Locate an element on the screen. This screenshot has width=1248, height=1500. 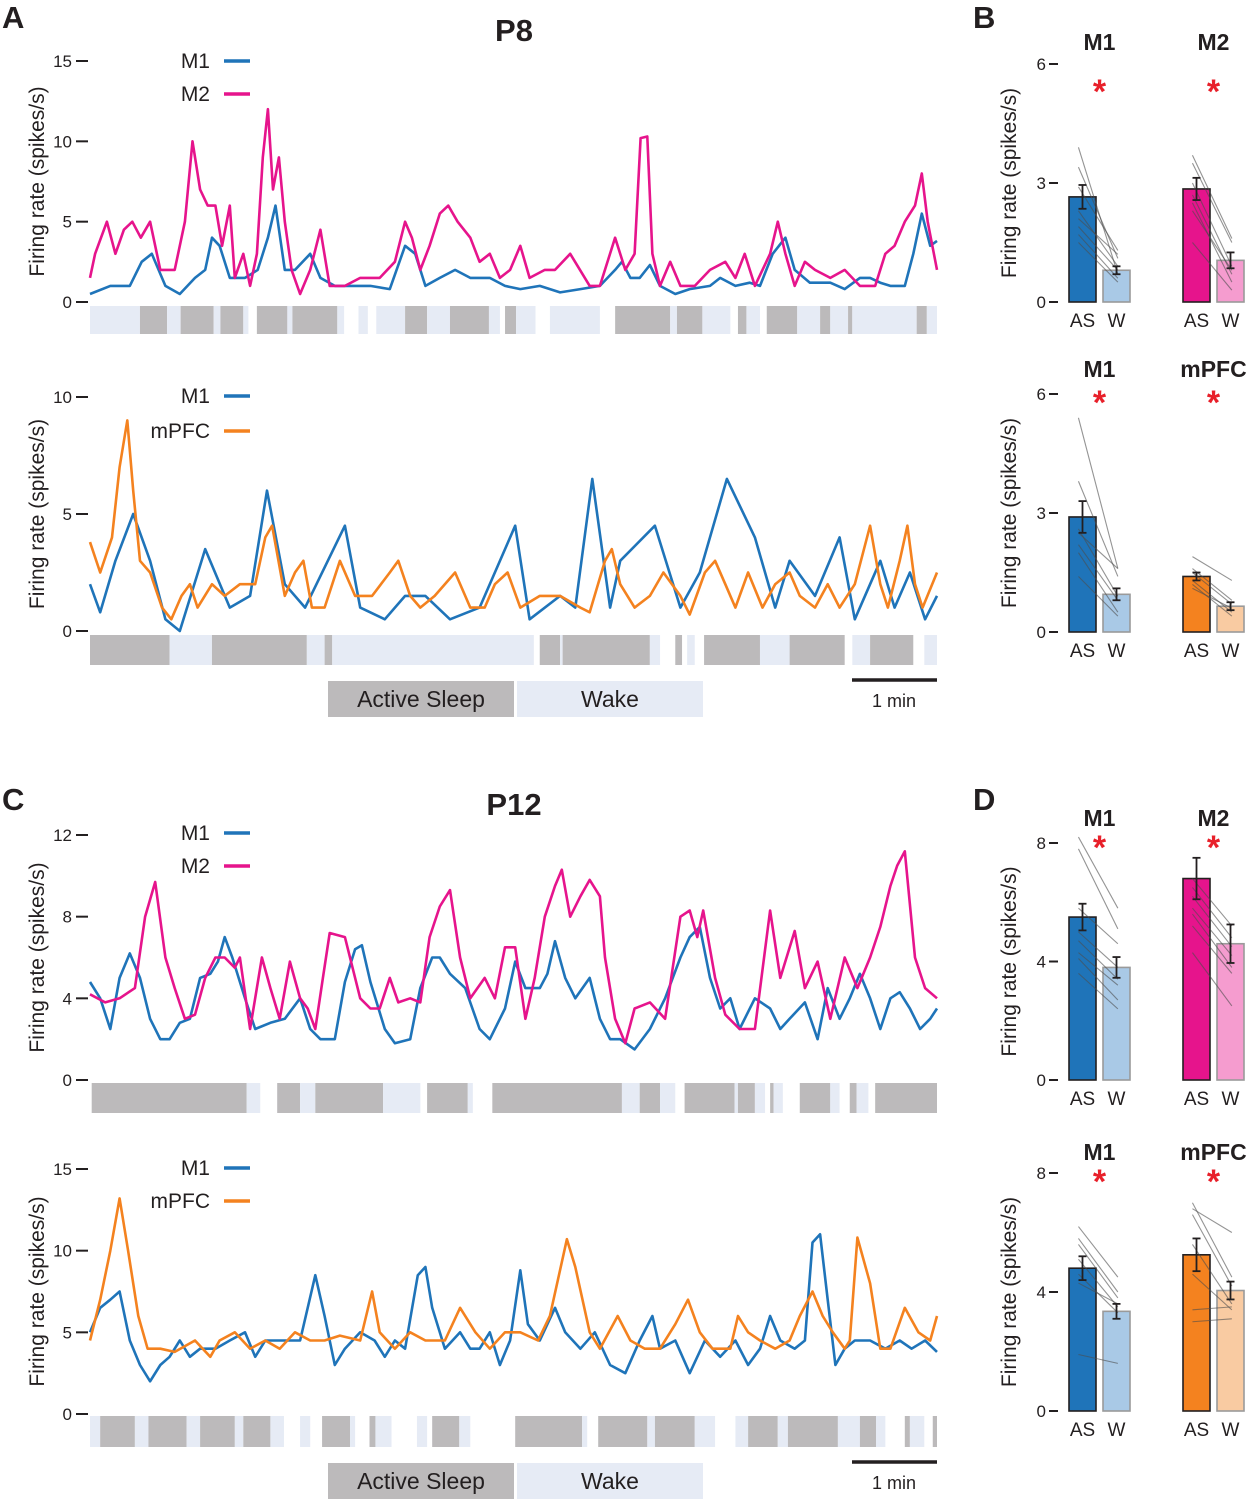
y-tick-label: 8 is located at coordinates (67, 917).